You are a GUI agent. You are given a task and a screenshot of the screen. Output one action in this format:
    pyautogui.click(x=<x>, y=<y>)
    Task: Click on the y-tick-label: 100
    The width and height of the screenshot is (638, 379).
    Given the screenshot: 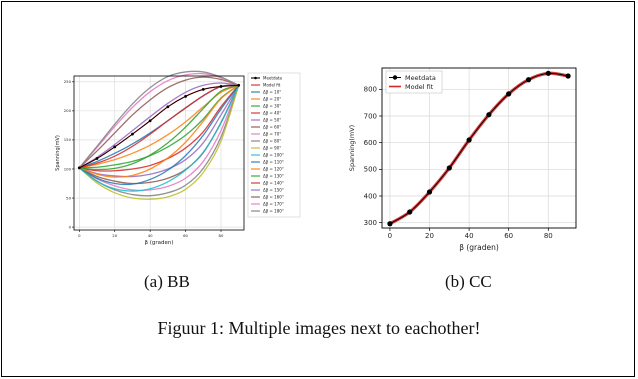 What is the action you would take?
    pyautogui.click(x=68, y=168)
    